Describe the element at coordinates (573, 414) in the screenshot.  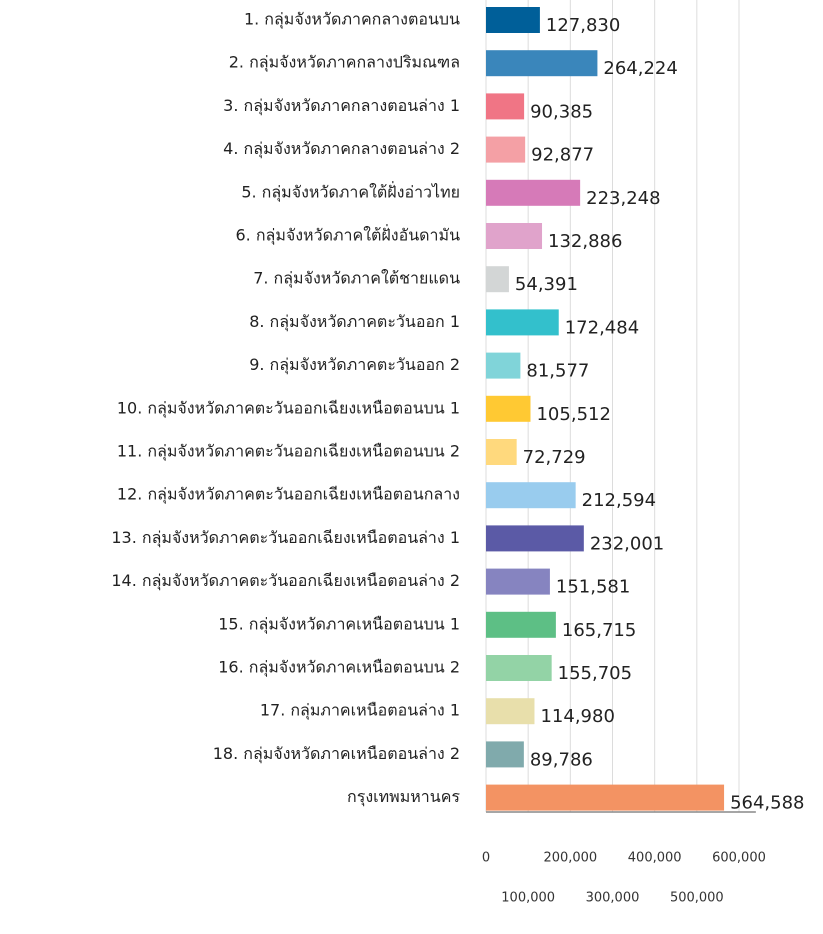
I see `value-label: 105,512` at that location.